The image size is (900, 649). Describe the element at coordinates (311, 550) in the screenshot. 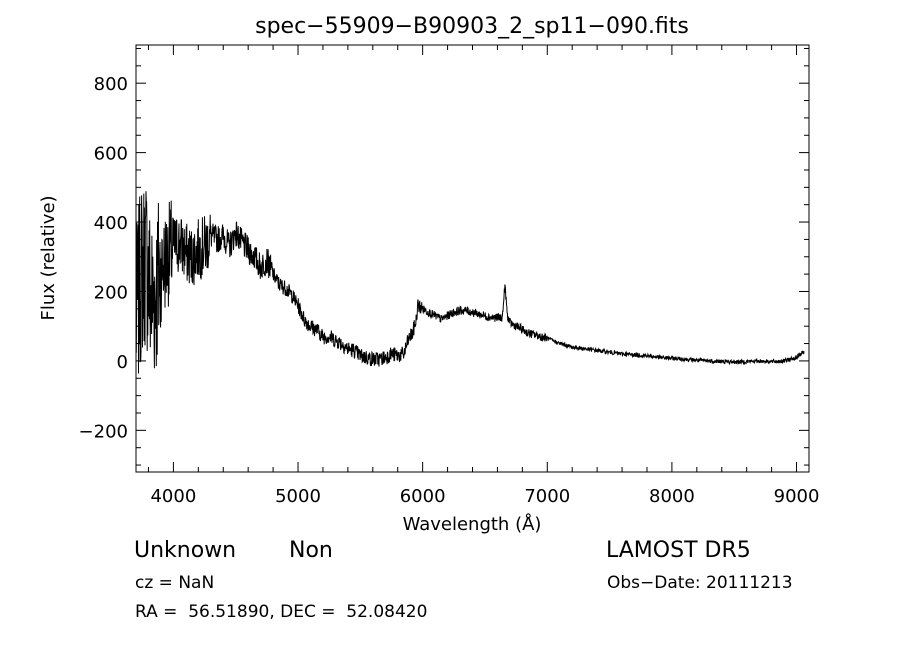

I see `object-subclass: Non` at that location.